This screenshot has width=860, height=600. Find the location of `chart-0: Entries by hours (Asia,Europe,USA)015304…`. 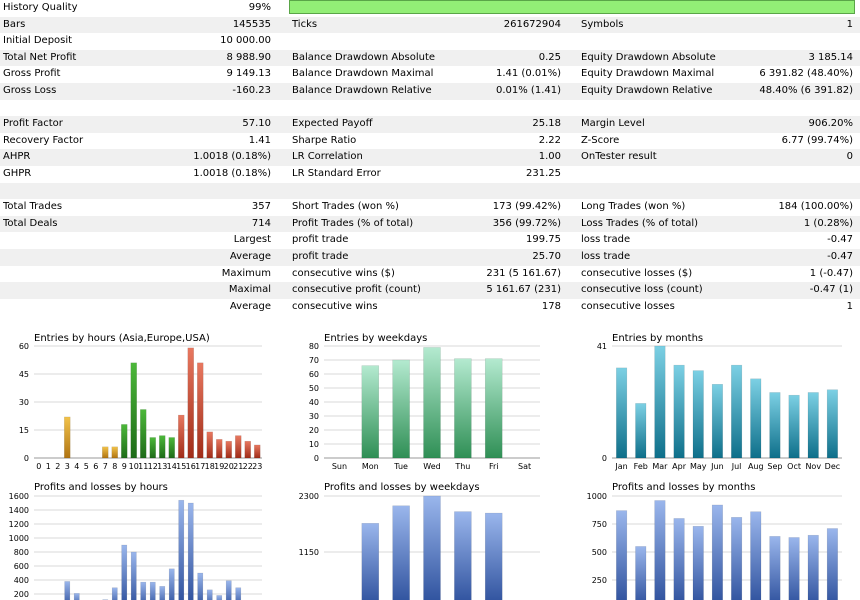

chart-0: Entries by hours (Asia,Europe,USA)015304… is located at coordinates (141, 402).